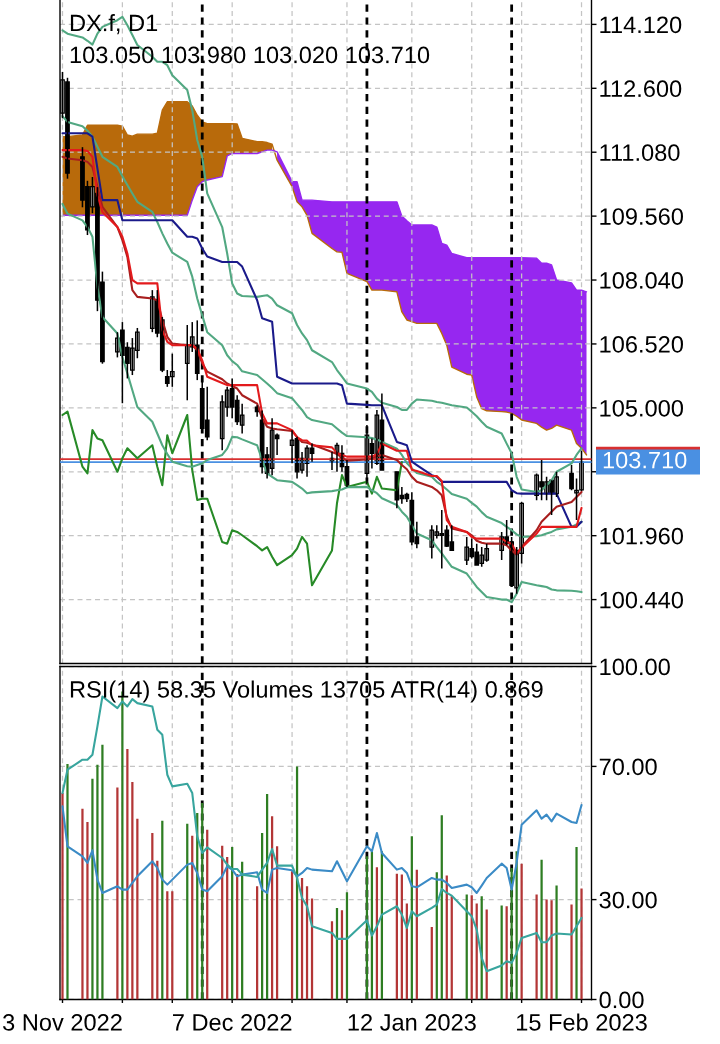  What do you see at coordinates (306, 691) in the screenshot?
I see `text: RSI(14) 58.35 Volumes 13705 ATR(14) 0.869` at bounding box center [306, 691].